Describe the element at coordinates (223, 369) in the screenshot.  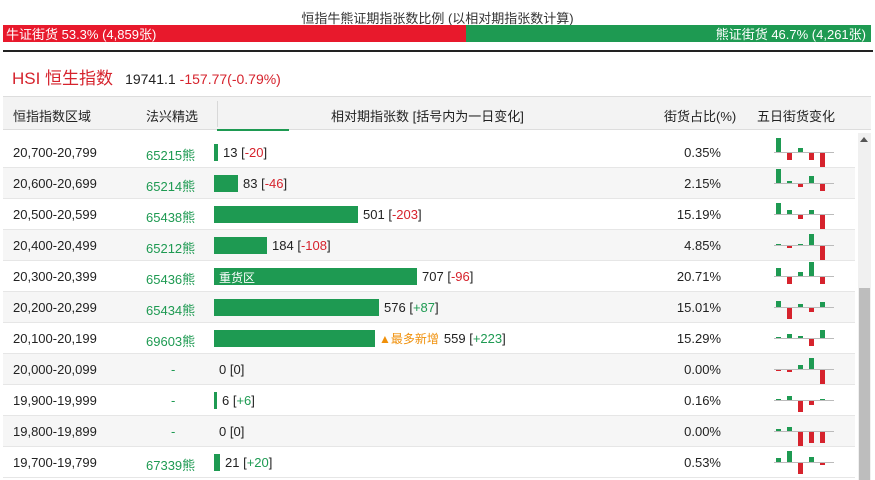
I see `contracts-count: 0` at that location.